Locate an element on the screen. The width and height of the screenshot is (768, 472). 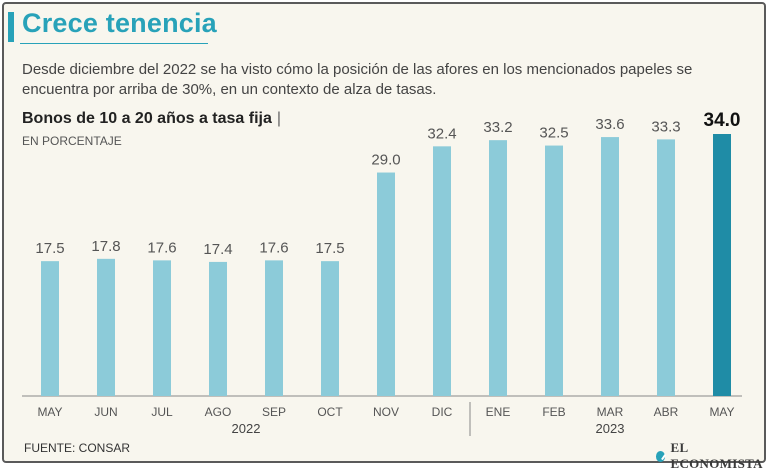
x-tick-label: SEP is located at coordinates (274, 412).